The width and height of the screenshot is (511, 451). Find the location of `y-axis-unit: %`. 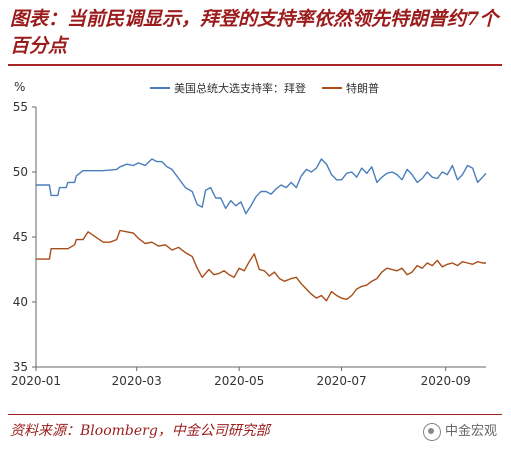

y-axis-unit: % is located at coordinates (19, 87).